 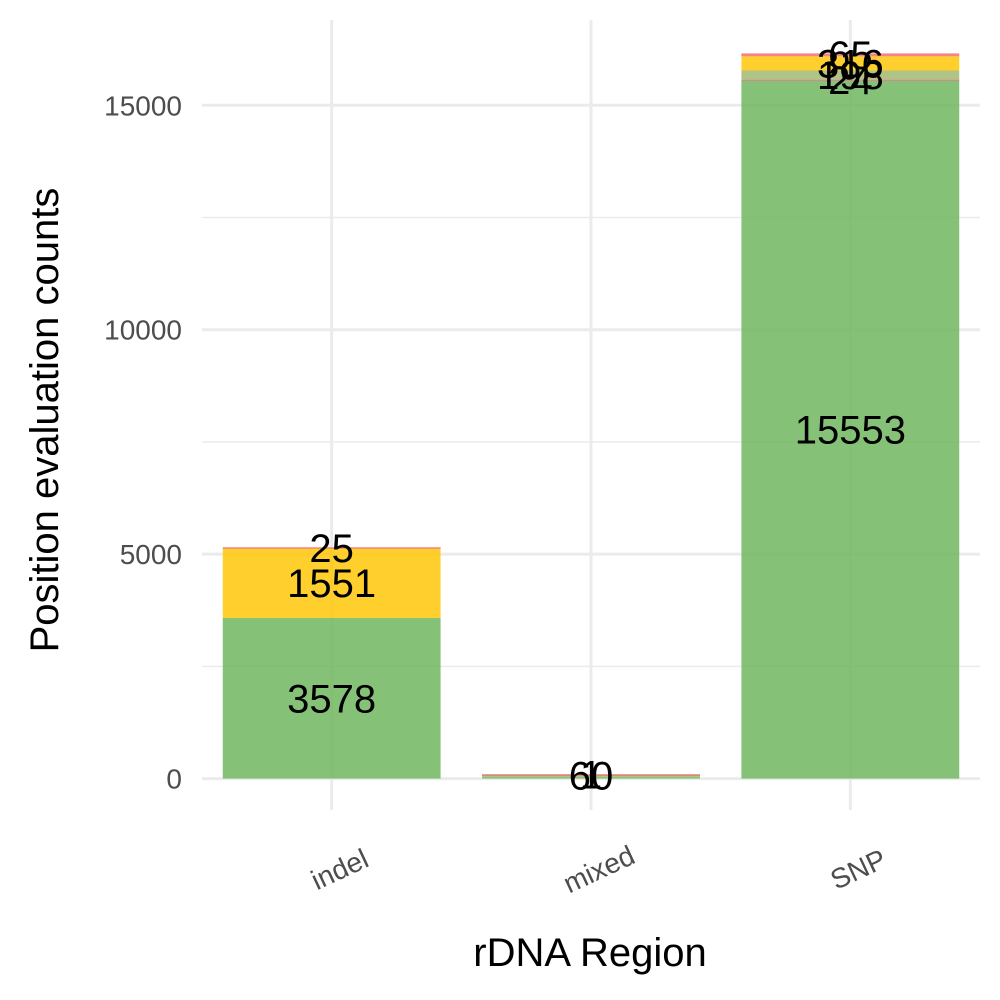 I want to click on data-label: 316, so click(x=850, y=64).